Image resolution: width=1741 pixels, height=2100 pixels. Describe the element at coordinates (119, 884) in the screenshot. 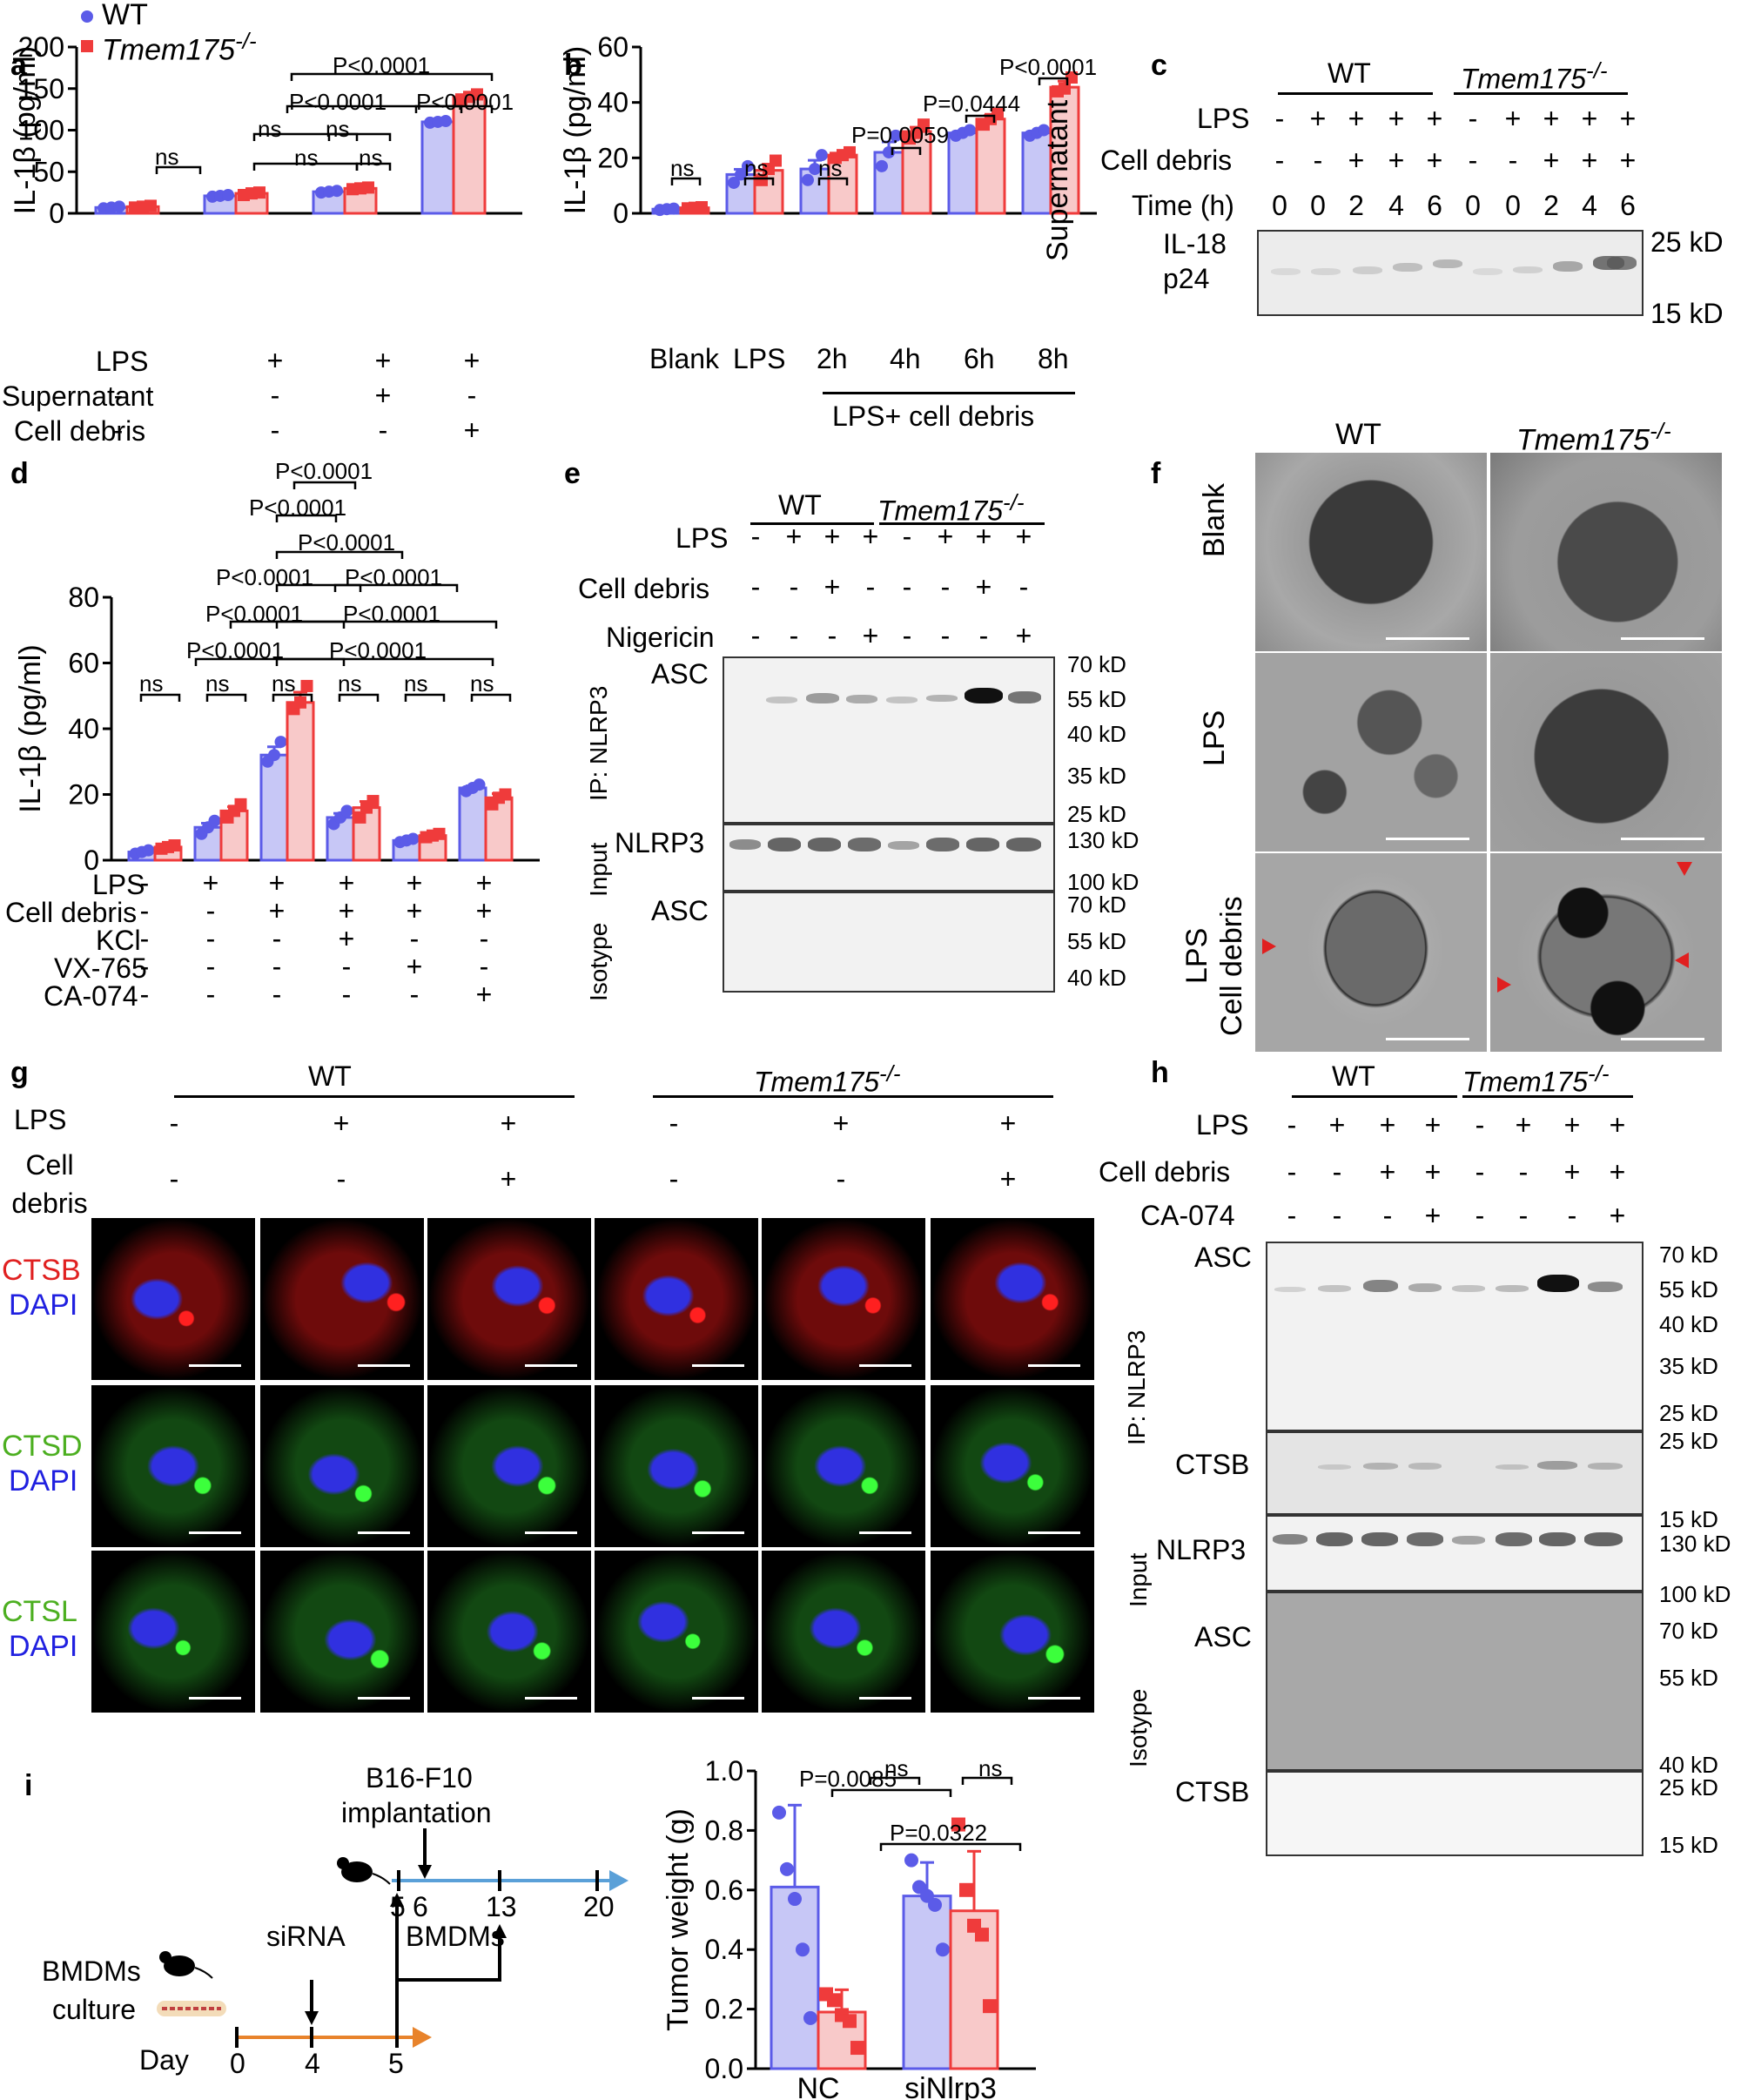

I see `cond-d-lps-label: LPS` at that location.